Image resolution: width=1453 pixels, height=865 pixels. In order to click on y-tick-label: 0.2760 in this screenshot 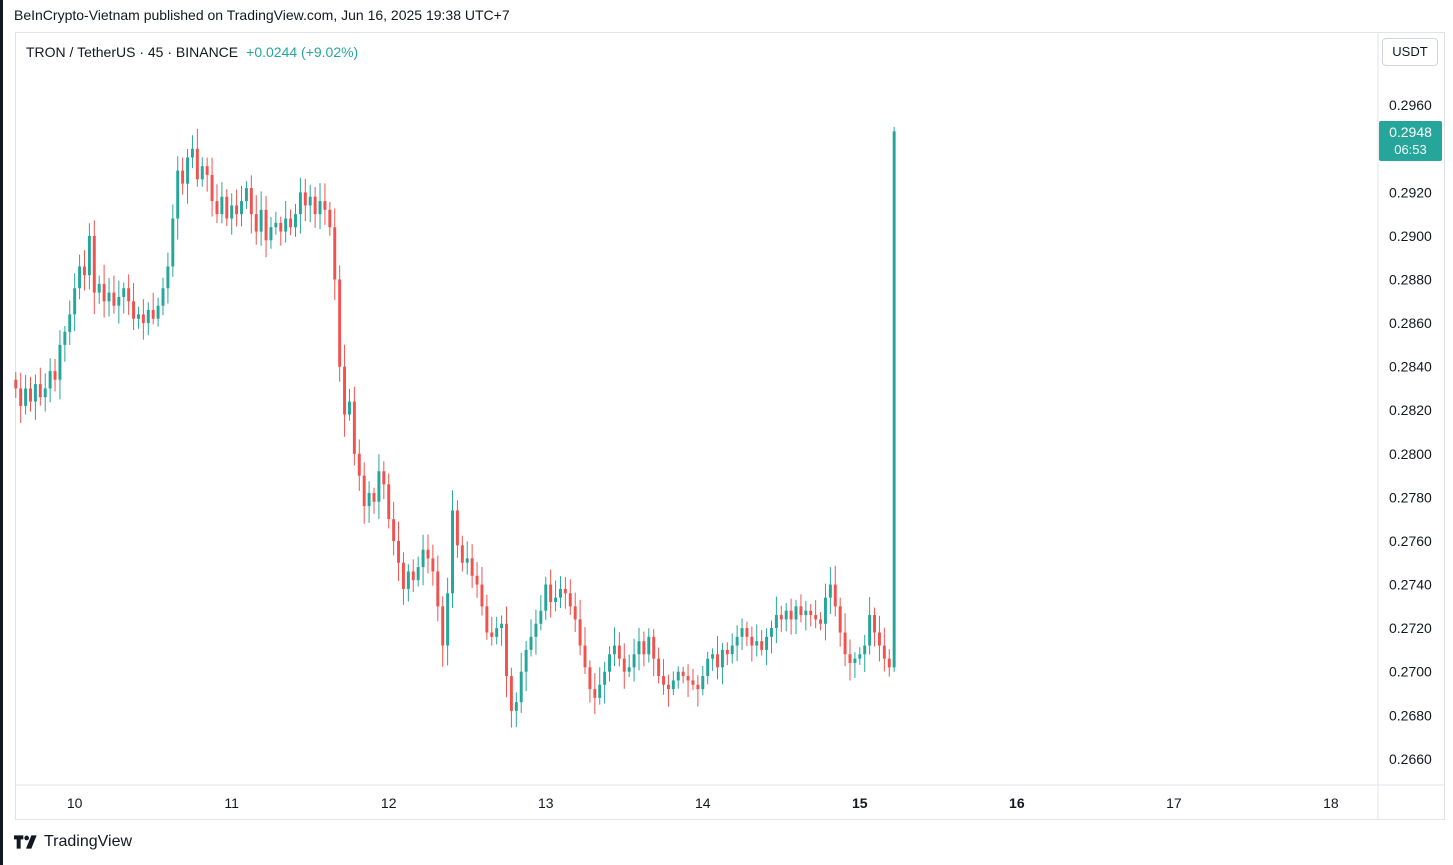, I will do `click(1410, 541)`.